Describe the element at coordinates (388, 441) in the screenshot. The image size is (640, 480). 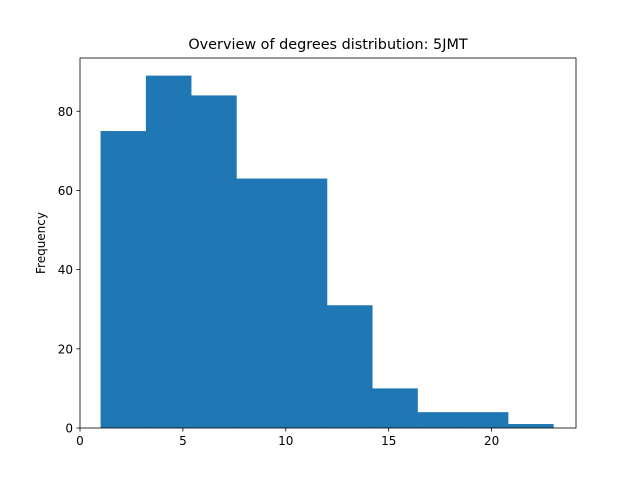
I see `x-tick-label: 15` at that location.